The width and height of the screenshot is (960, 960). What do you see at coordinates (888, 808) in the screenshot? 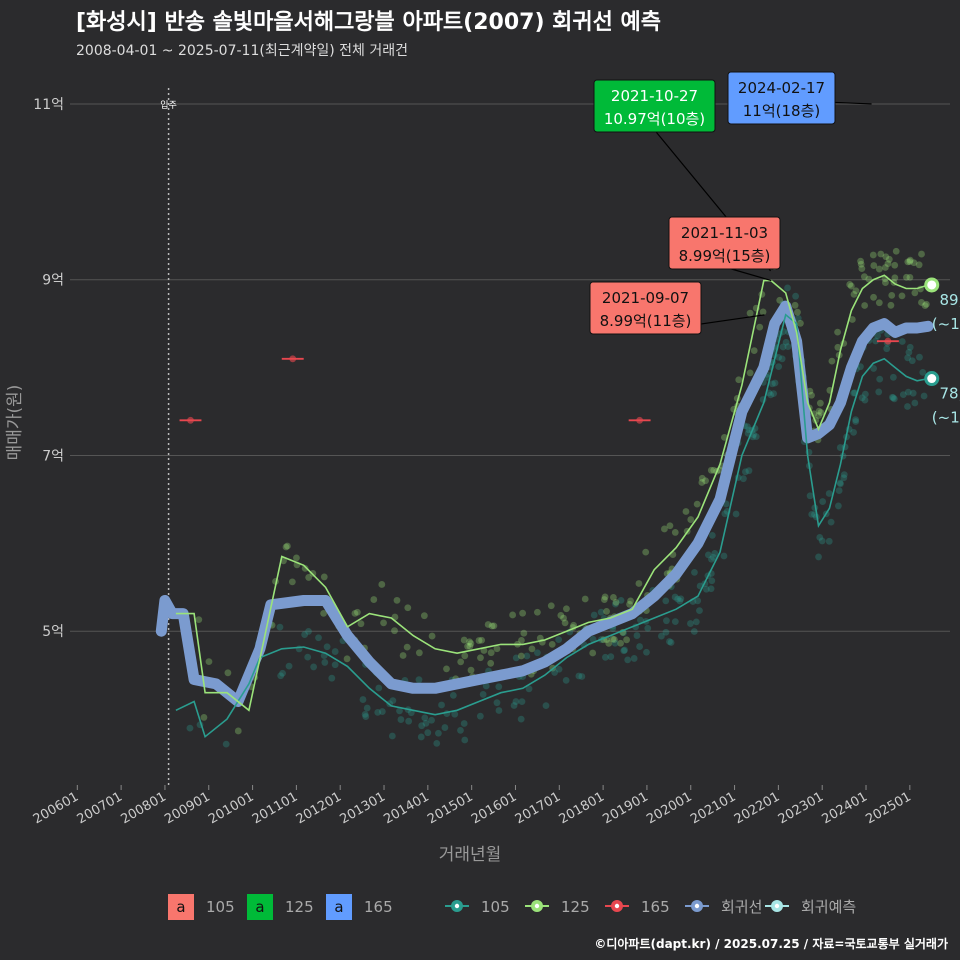
I see `x-tick-label-19: 202501` at bounding box center [888, 808].